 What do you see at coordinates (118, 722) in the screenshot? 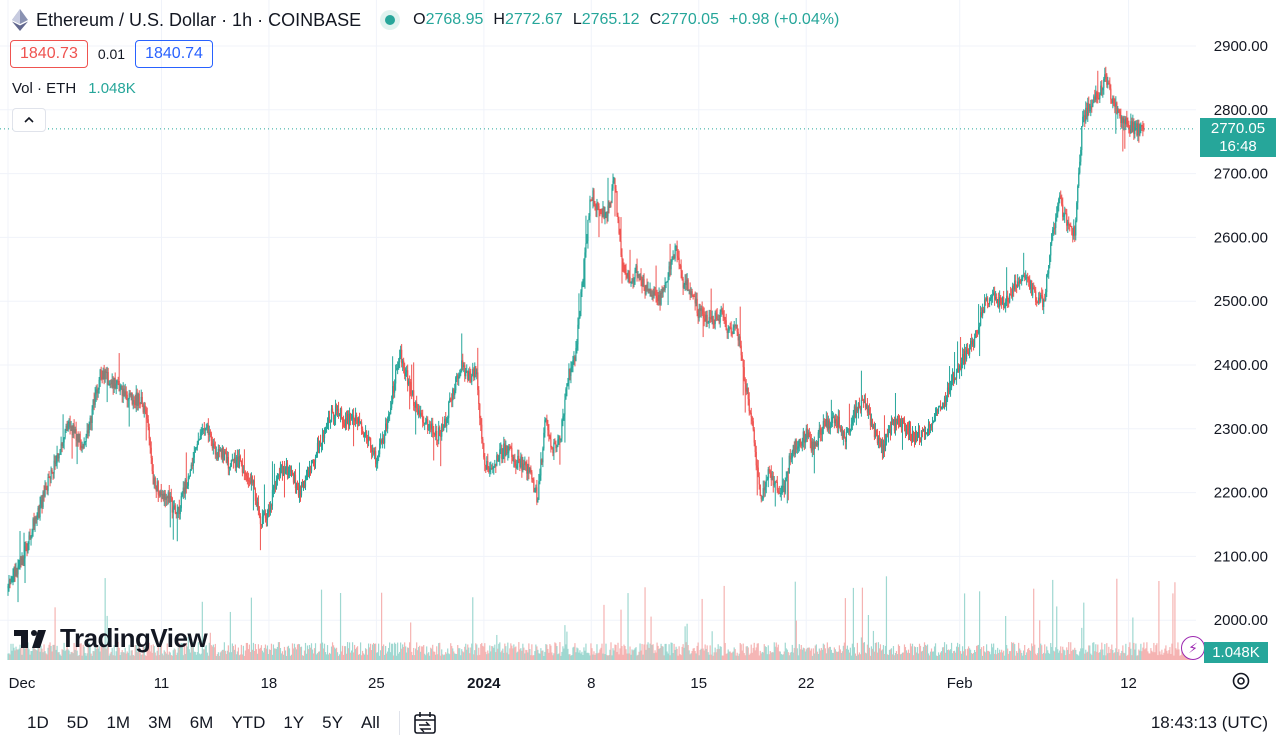
I see `range-1m: 1M` at bounding box center [118, 722].